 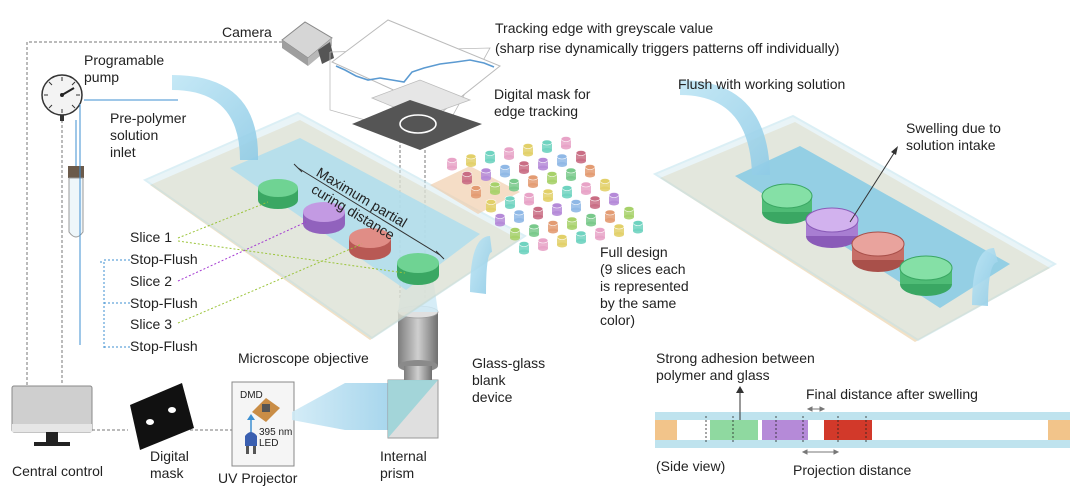 What do you see at coordinates (762, 84) in the screenshot?
I see `flush-label: Flush with working solution` at bounding box center [762, 84].